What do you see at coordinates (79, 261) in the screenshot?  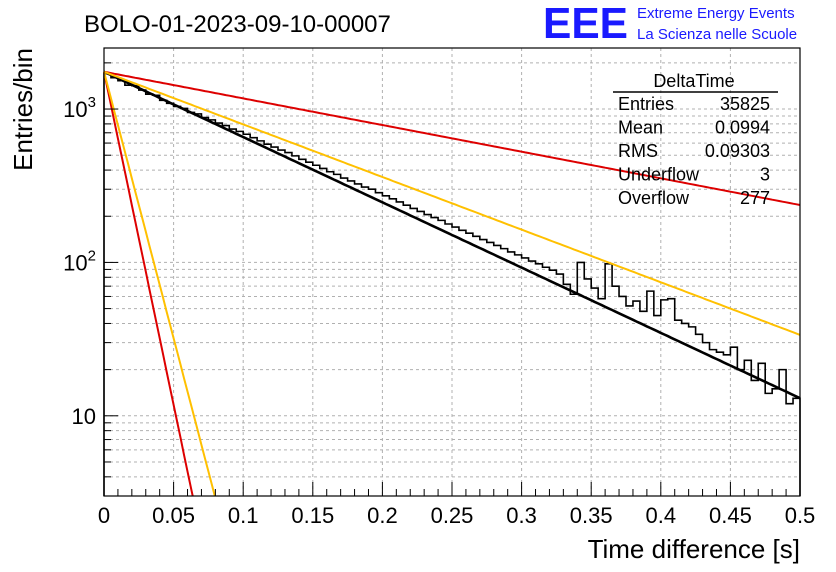 I see `y-tick-label: 10²` at bounding box center [79, 261].